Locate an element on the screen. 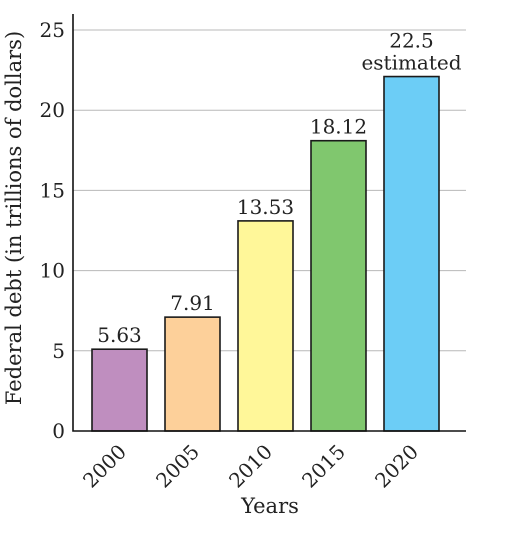 The height and width of the screenshot is (548, 509). x-tick-labels: 2000 2005 2010 2015 2020 is located at coordinates (250, 466).